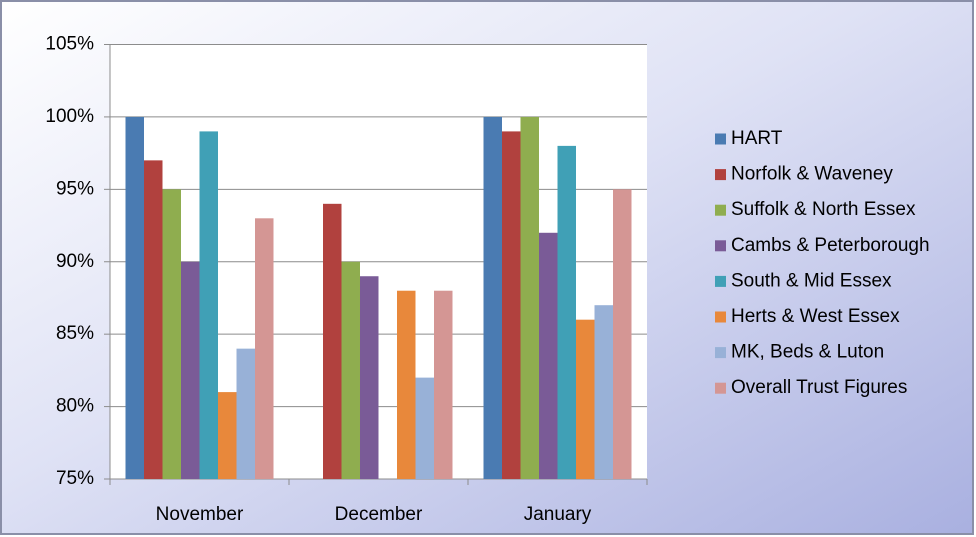  I want to click on y-tick-label: 95%, so click(75, 188).